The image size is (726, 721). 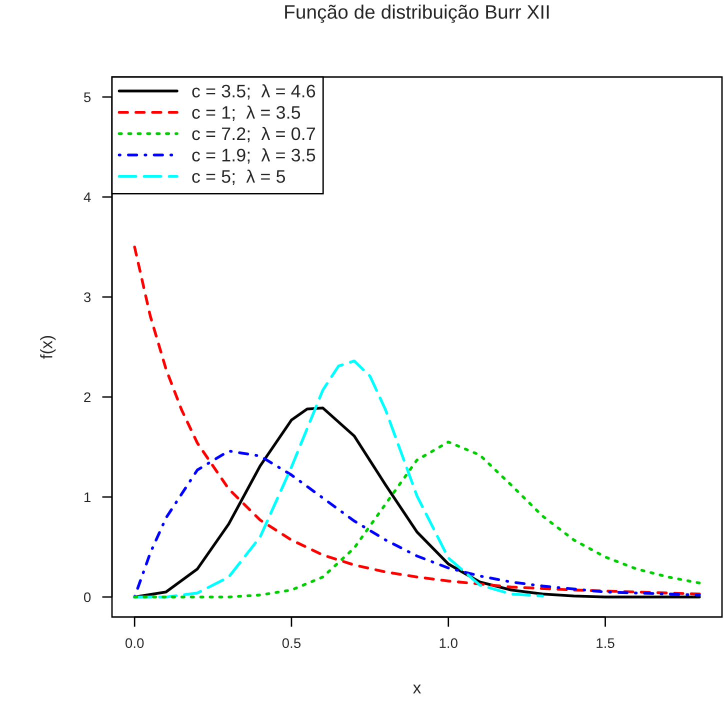 What do you see at coordinates (87, 197) in the screenshot?
I see `y-tick-label: 4` at bounding box center [87, 197].